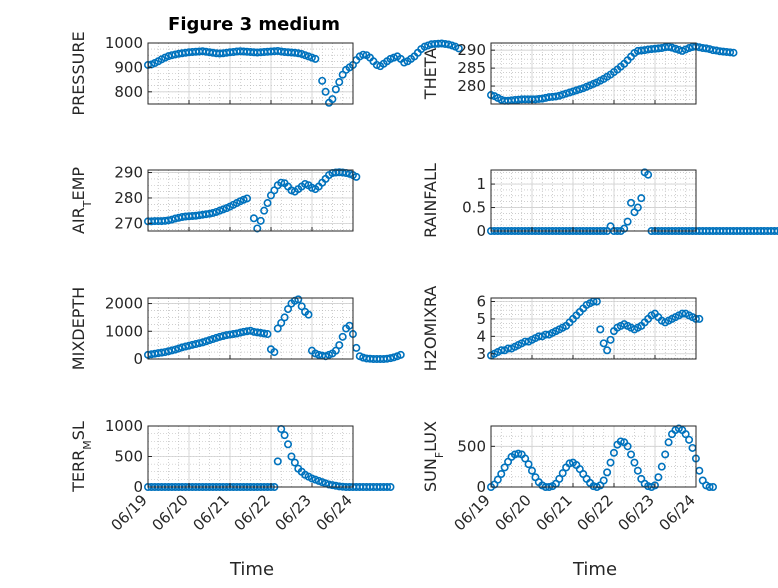  I want to click on x-tick-label: 06/22, so click(595, 512).